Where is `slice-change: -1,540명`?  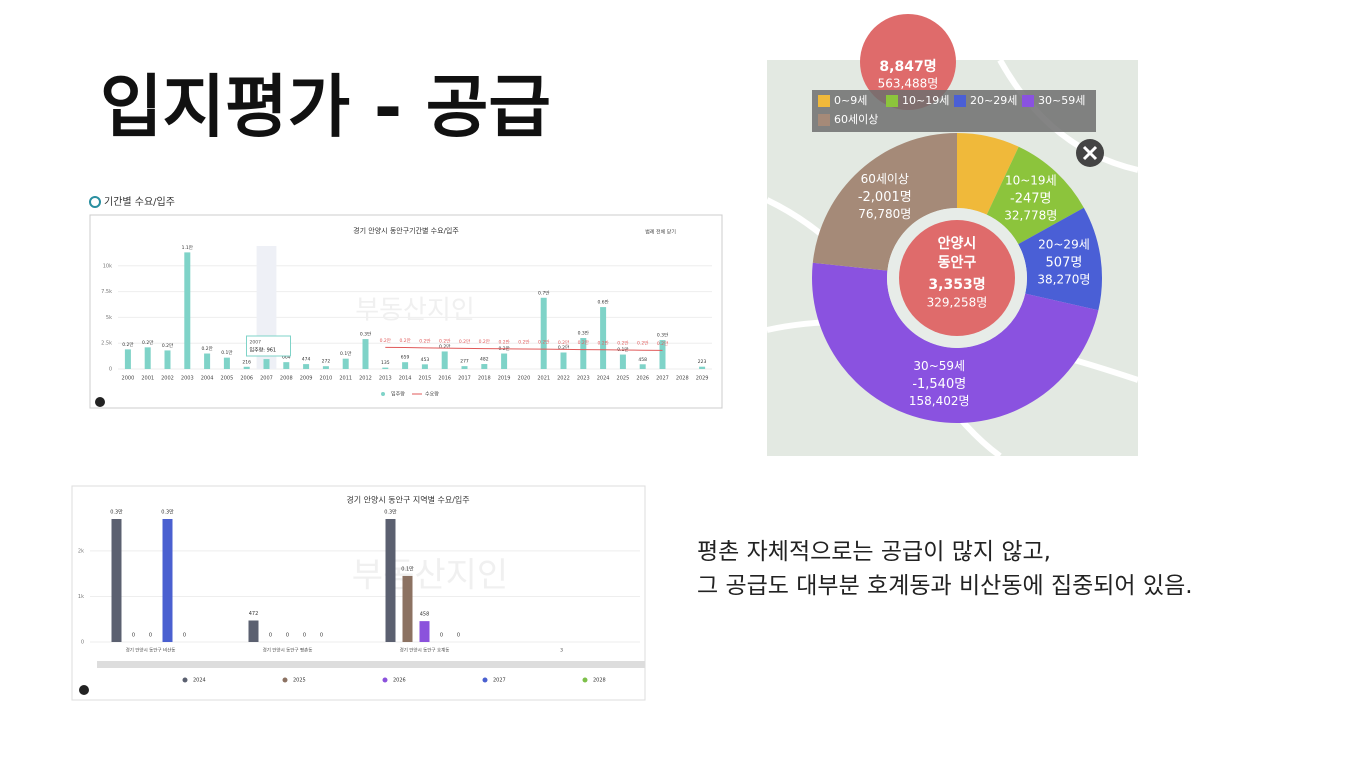 slice-change: -1,540명 is located at coordinates (939, 384).